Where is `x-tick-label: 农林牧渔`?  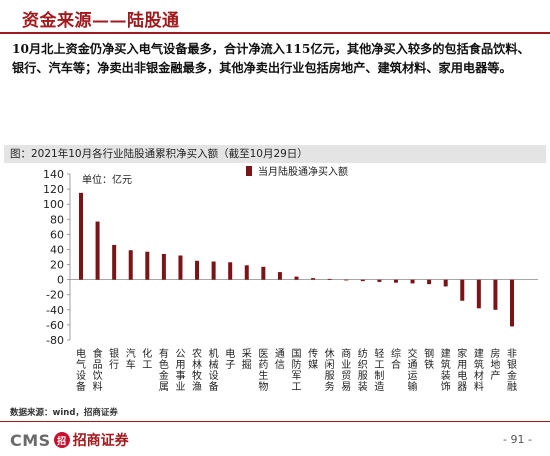 x-tick-label: 农林牧渔 is located at coordinates (197, 370).